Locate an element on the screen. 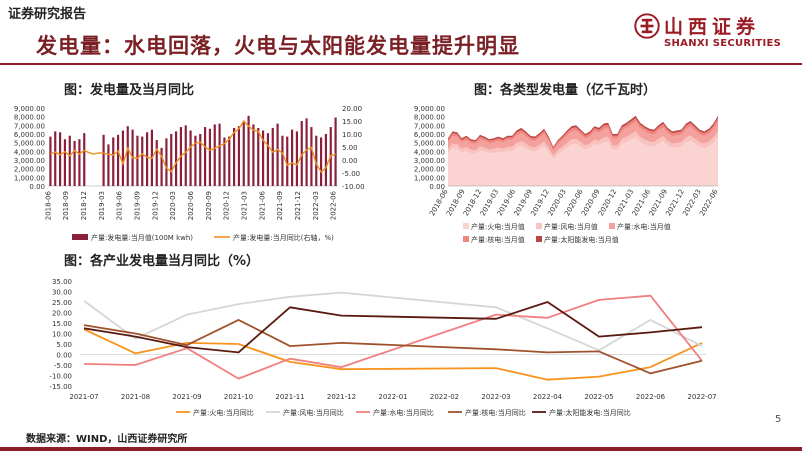 The image size is (802, 451). chart3-y-tick: 25.00 is located at coordinates (62, 303).